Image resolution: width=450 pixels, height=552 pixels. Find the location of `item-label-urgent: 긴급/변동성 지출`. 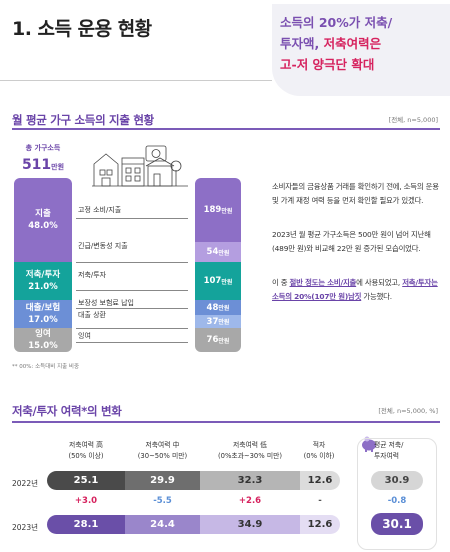

item-label-urgent: 긴급/변동성 지출 is located at coordinates (103, 246).